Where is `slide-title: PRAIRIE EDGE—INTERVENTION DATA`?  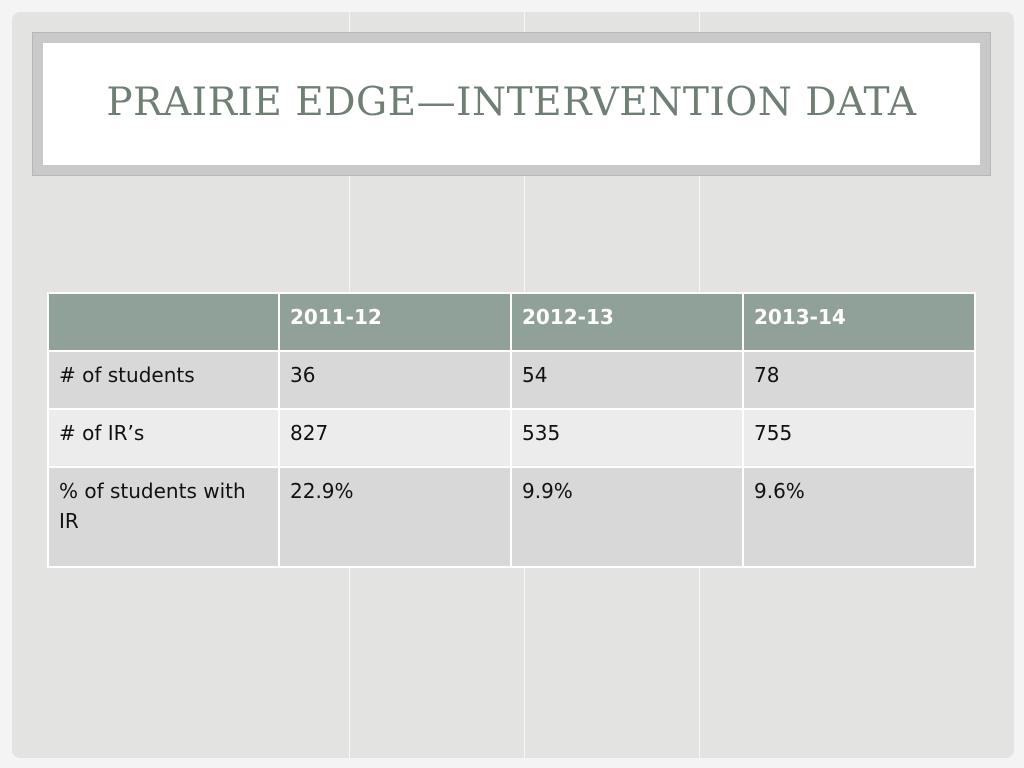
slide-title: PRAIRIE EDGE—INTERVENTION DATA is located at coordinates (511, 102).